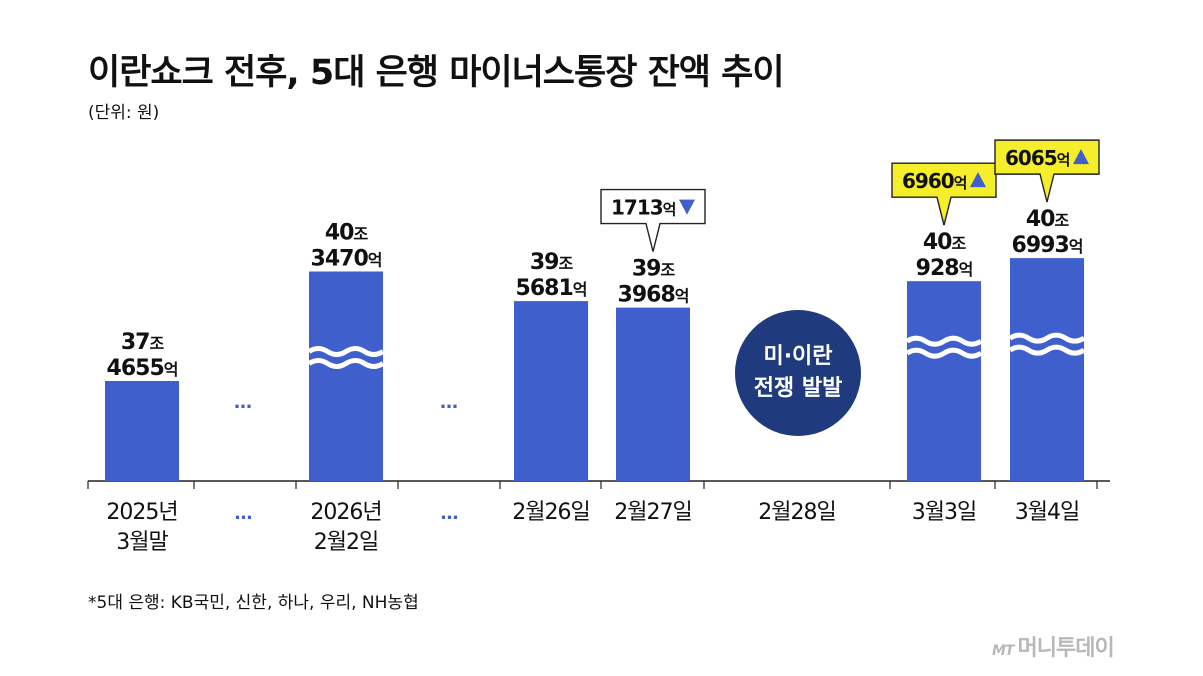  Describe the element at coordinates (934, 181) in the screenshot. I see `change-callout-label: 6960억` at that location.